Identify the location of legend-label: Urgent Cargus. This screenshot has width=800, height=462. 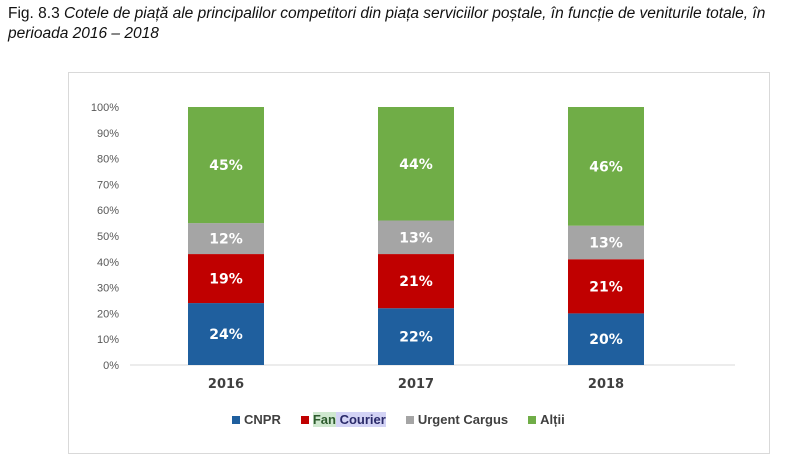
(463, 419).